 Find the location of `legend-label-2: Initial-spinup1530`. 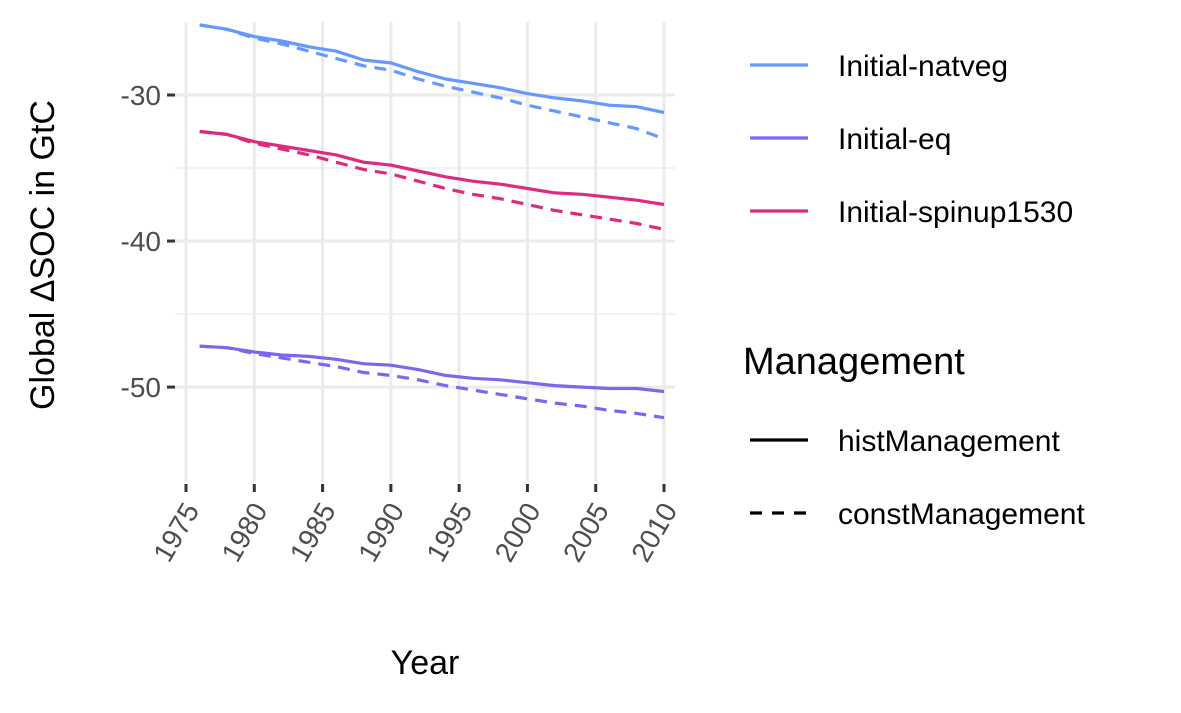

legend-label-2: Initial-spinup1530 is located at coordinates (955, 212).